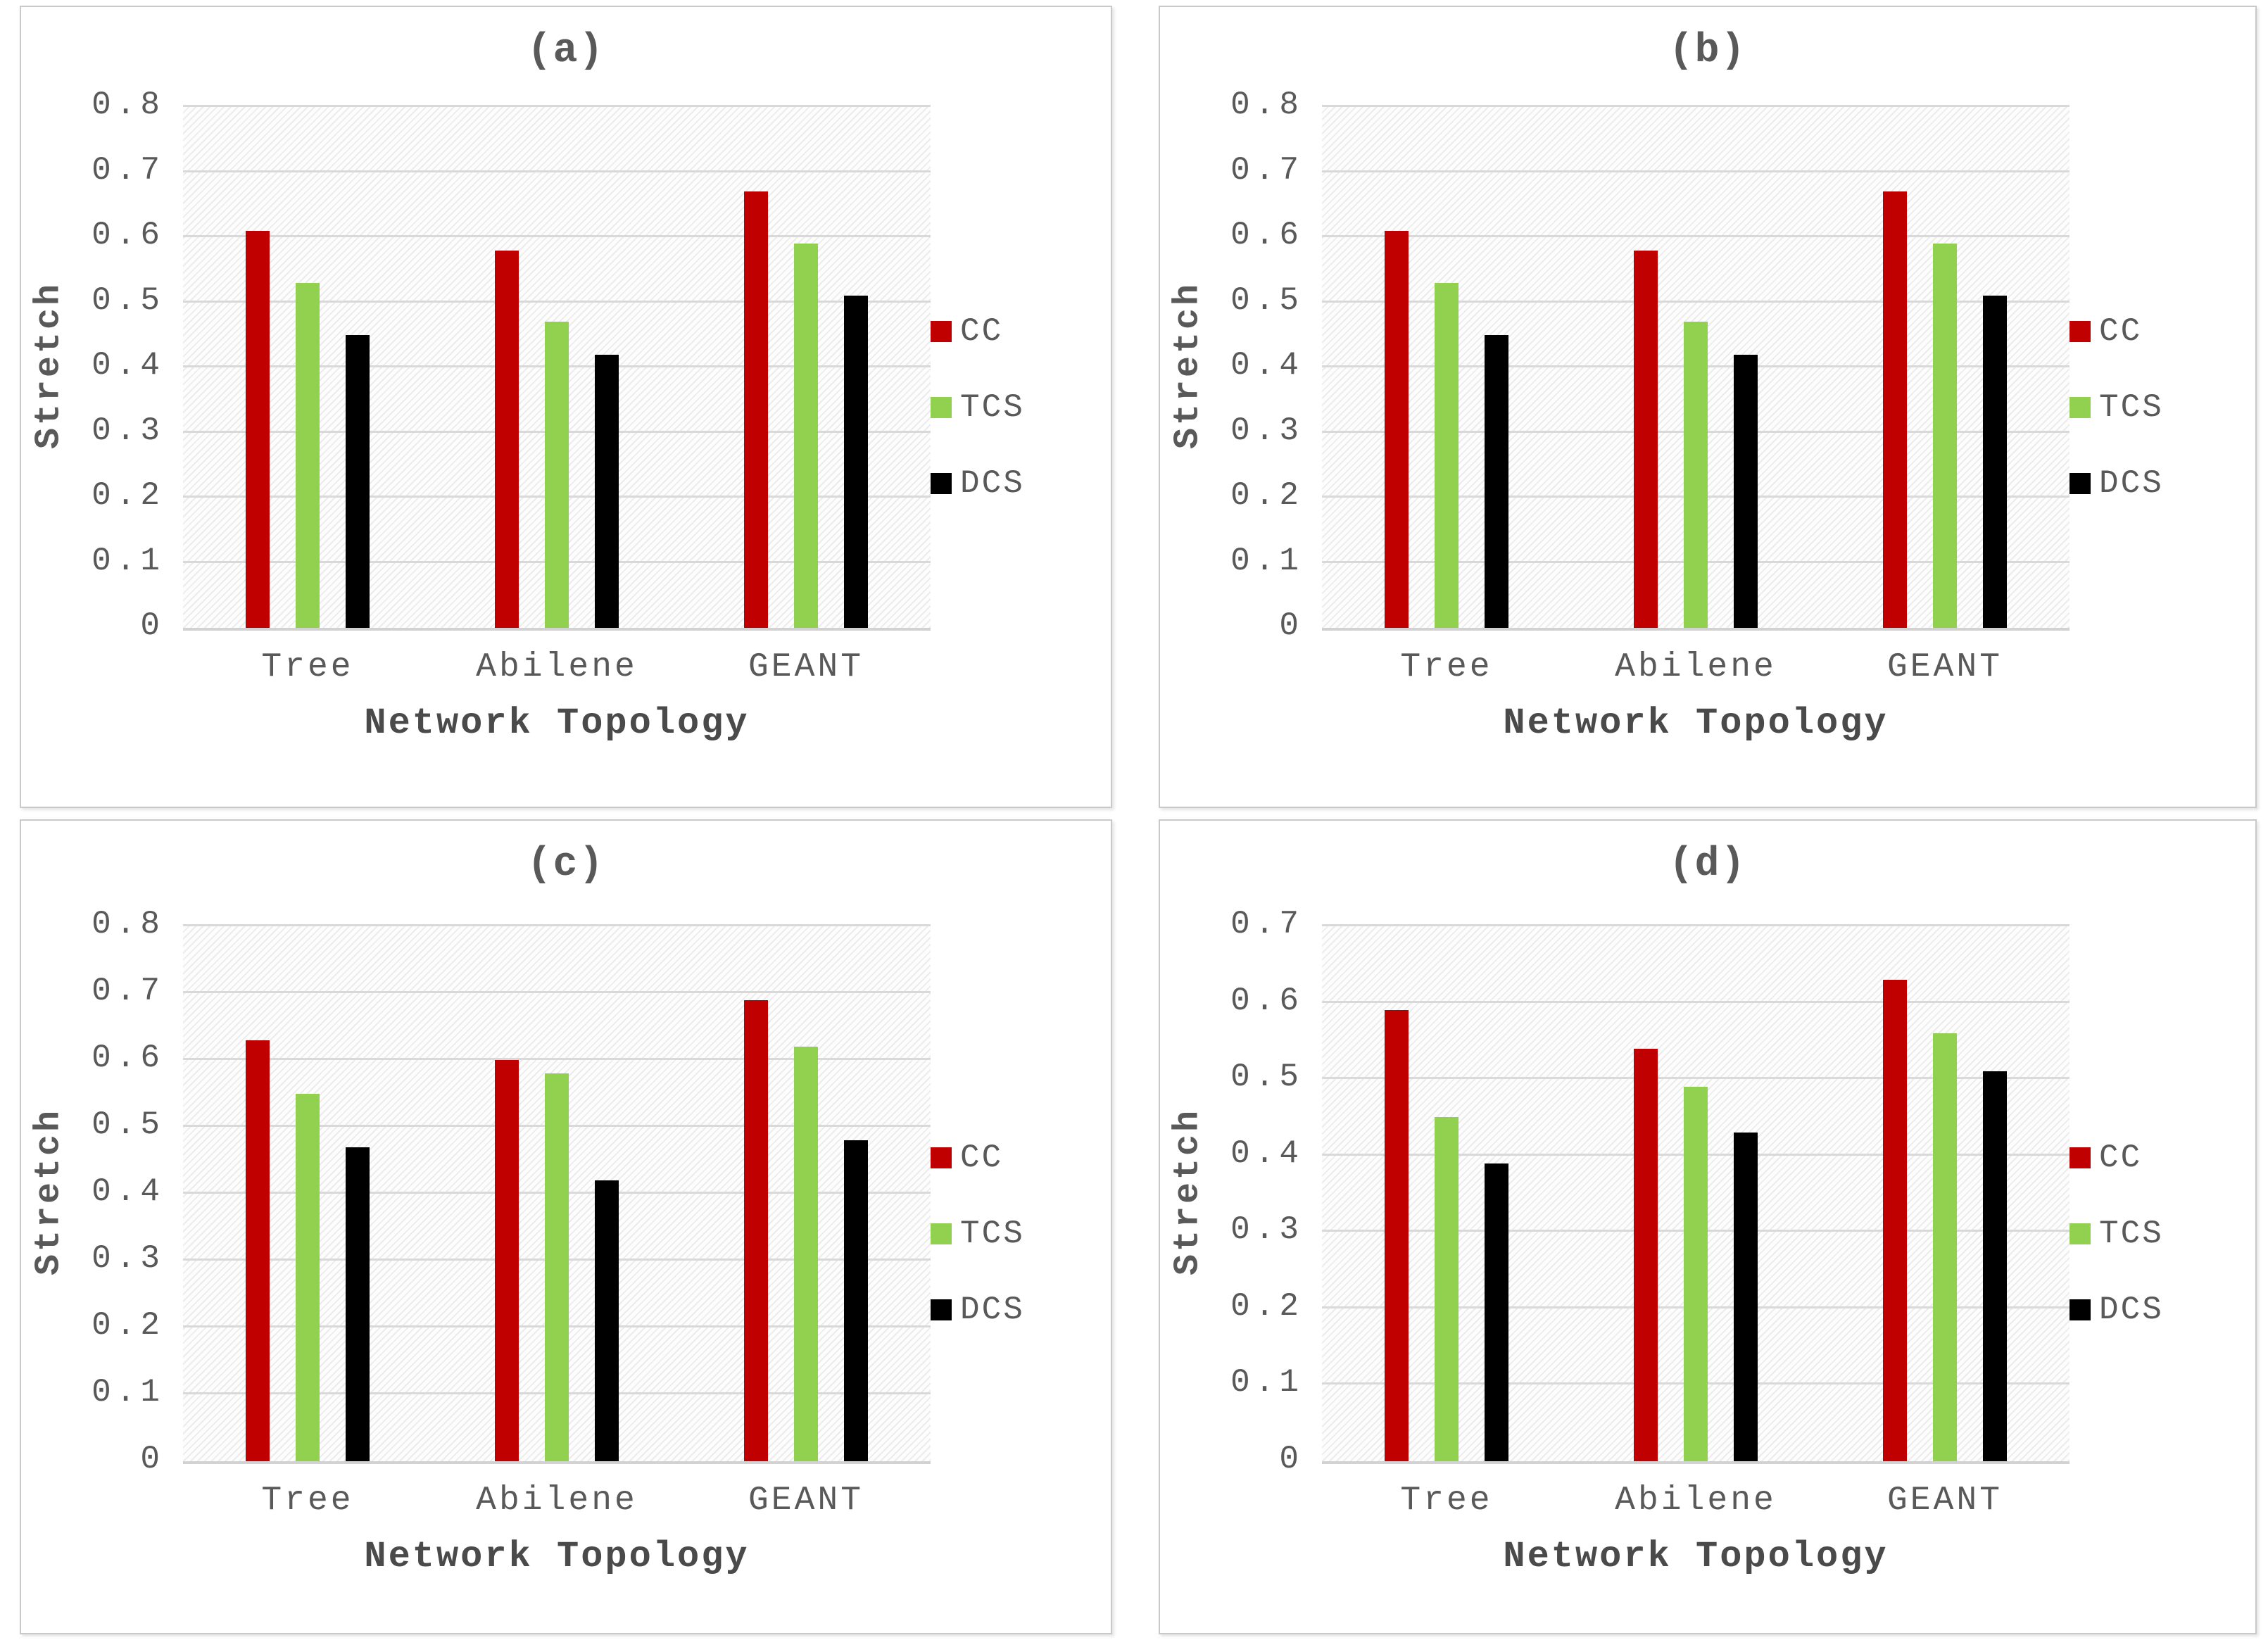 Image resolution: width=2268 pixels, height=1640 pixels. I want to click on plot-column: Tree Abilene GEANT Network Topology, so click(557, 1250).